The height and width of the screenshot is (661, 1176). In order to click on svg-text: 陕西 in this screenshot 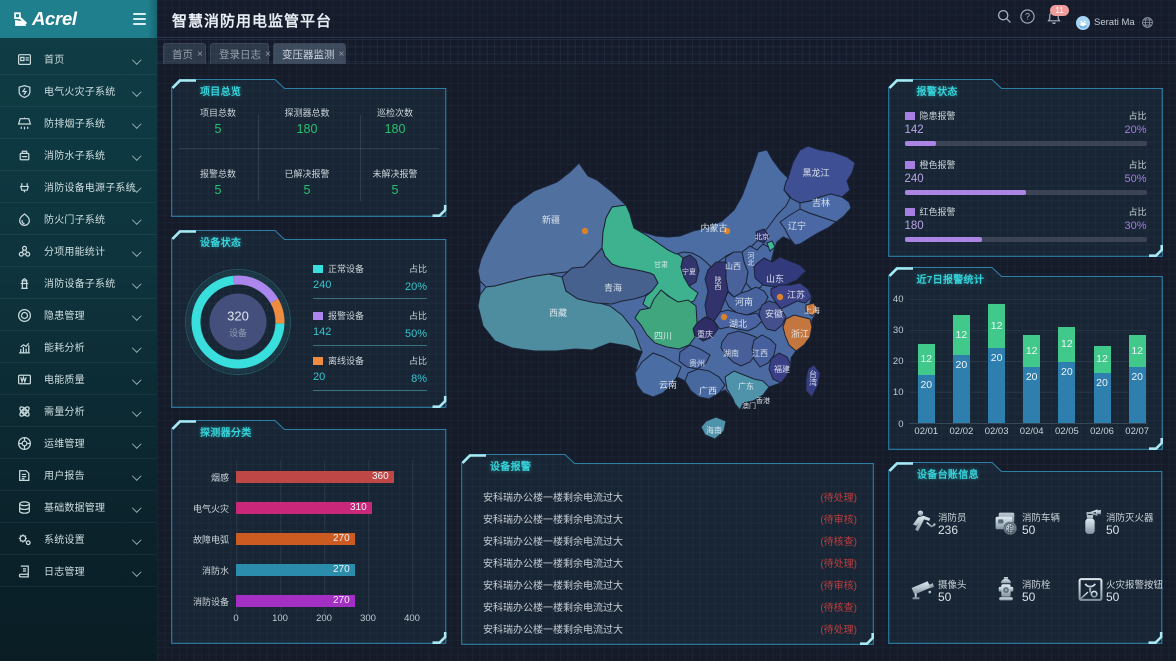, I will do `click(718, 283)`.